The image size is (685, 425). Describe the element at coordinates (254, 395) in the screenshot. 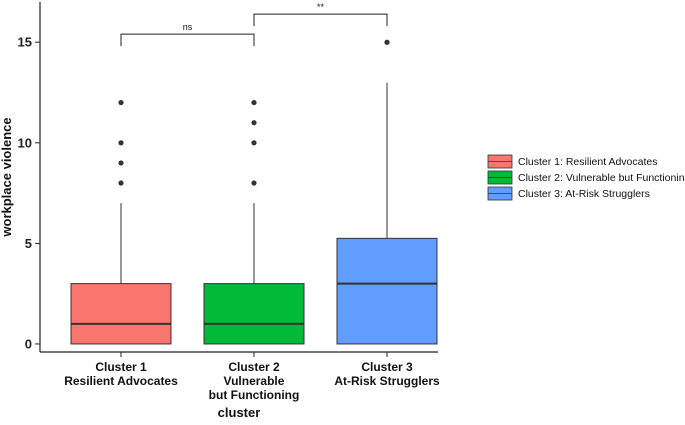

I see `x-tick-label: but Functioning` at that location.